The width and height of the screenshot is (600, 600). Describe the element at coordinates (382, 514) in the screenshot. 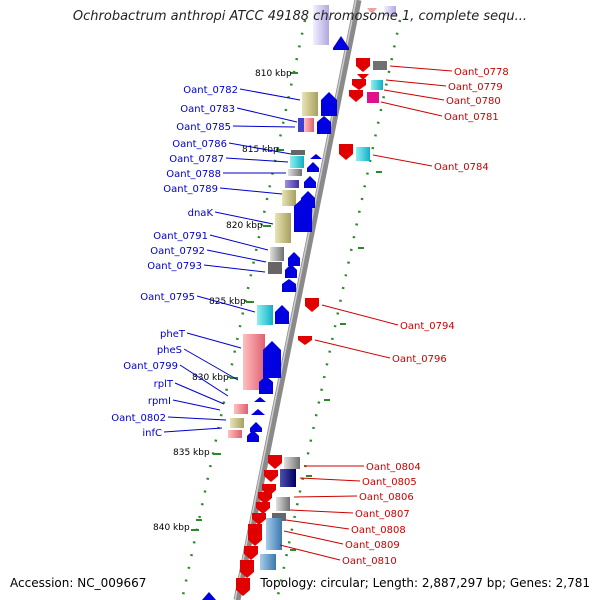

I see `gene-label-right: Oant_0807` at that location.